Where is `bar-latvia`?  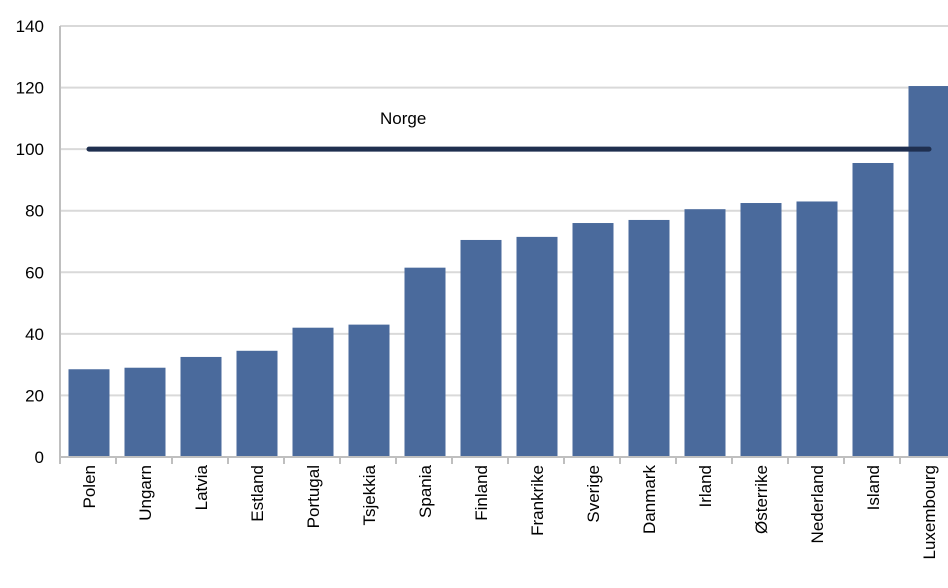
bar-latvia is located at coordinates (201, 407).